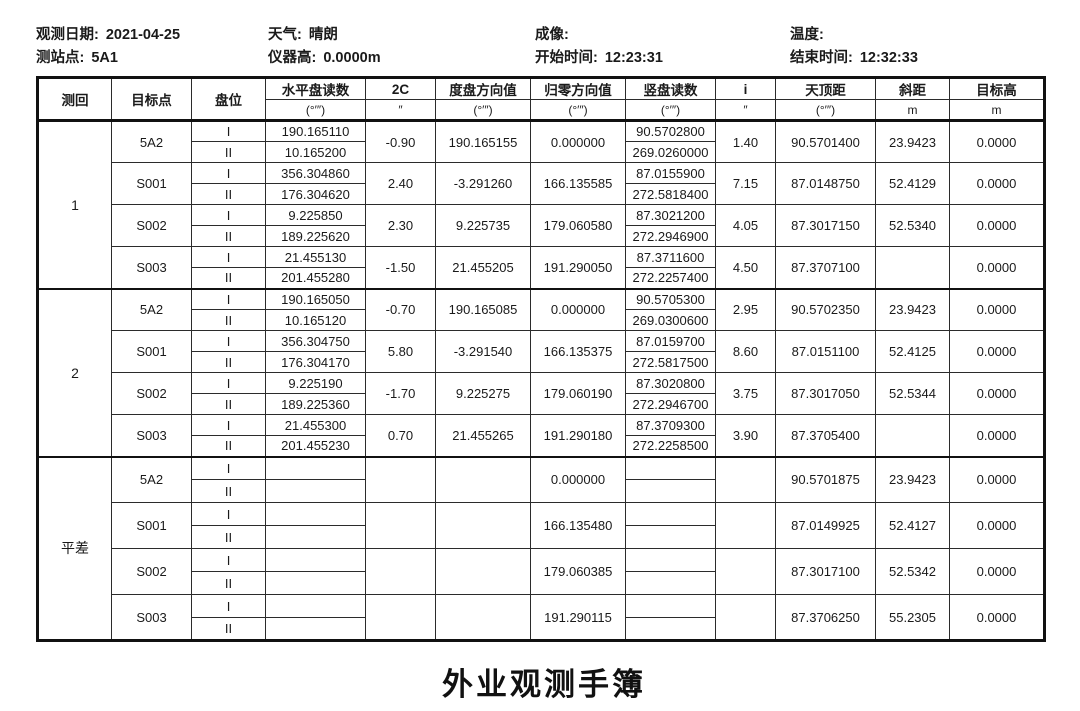 This screenshot has height=711, width=1080. What do you see at coordinates (541, 525) in the screenshot?
I see `face1-row: S001 I 166.135480 87.0149925 52.4127 0.0000` at bounding box center [541, 525].